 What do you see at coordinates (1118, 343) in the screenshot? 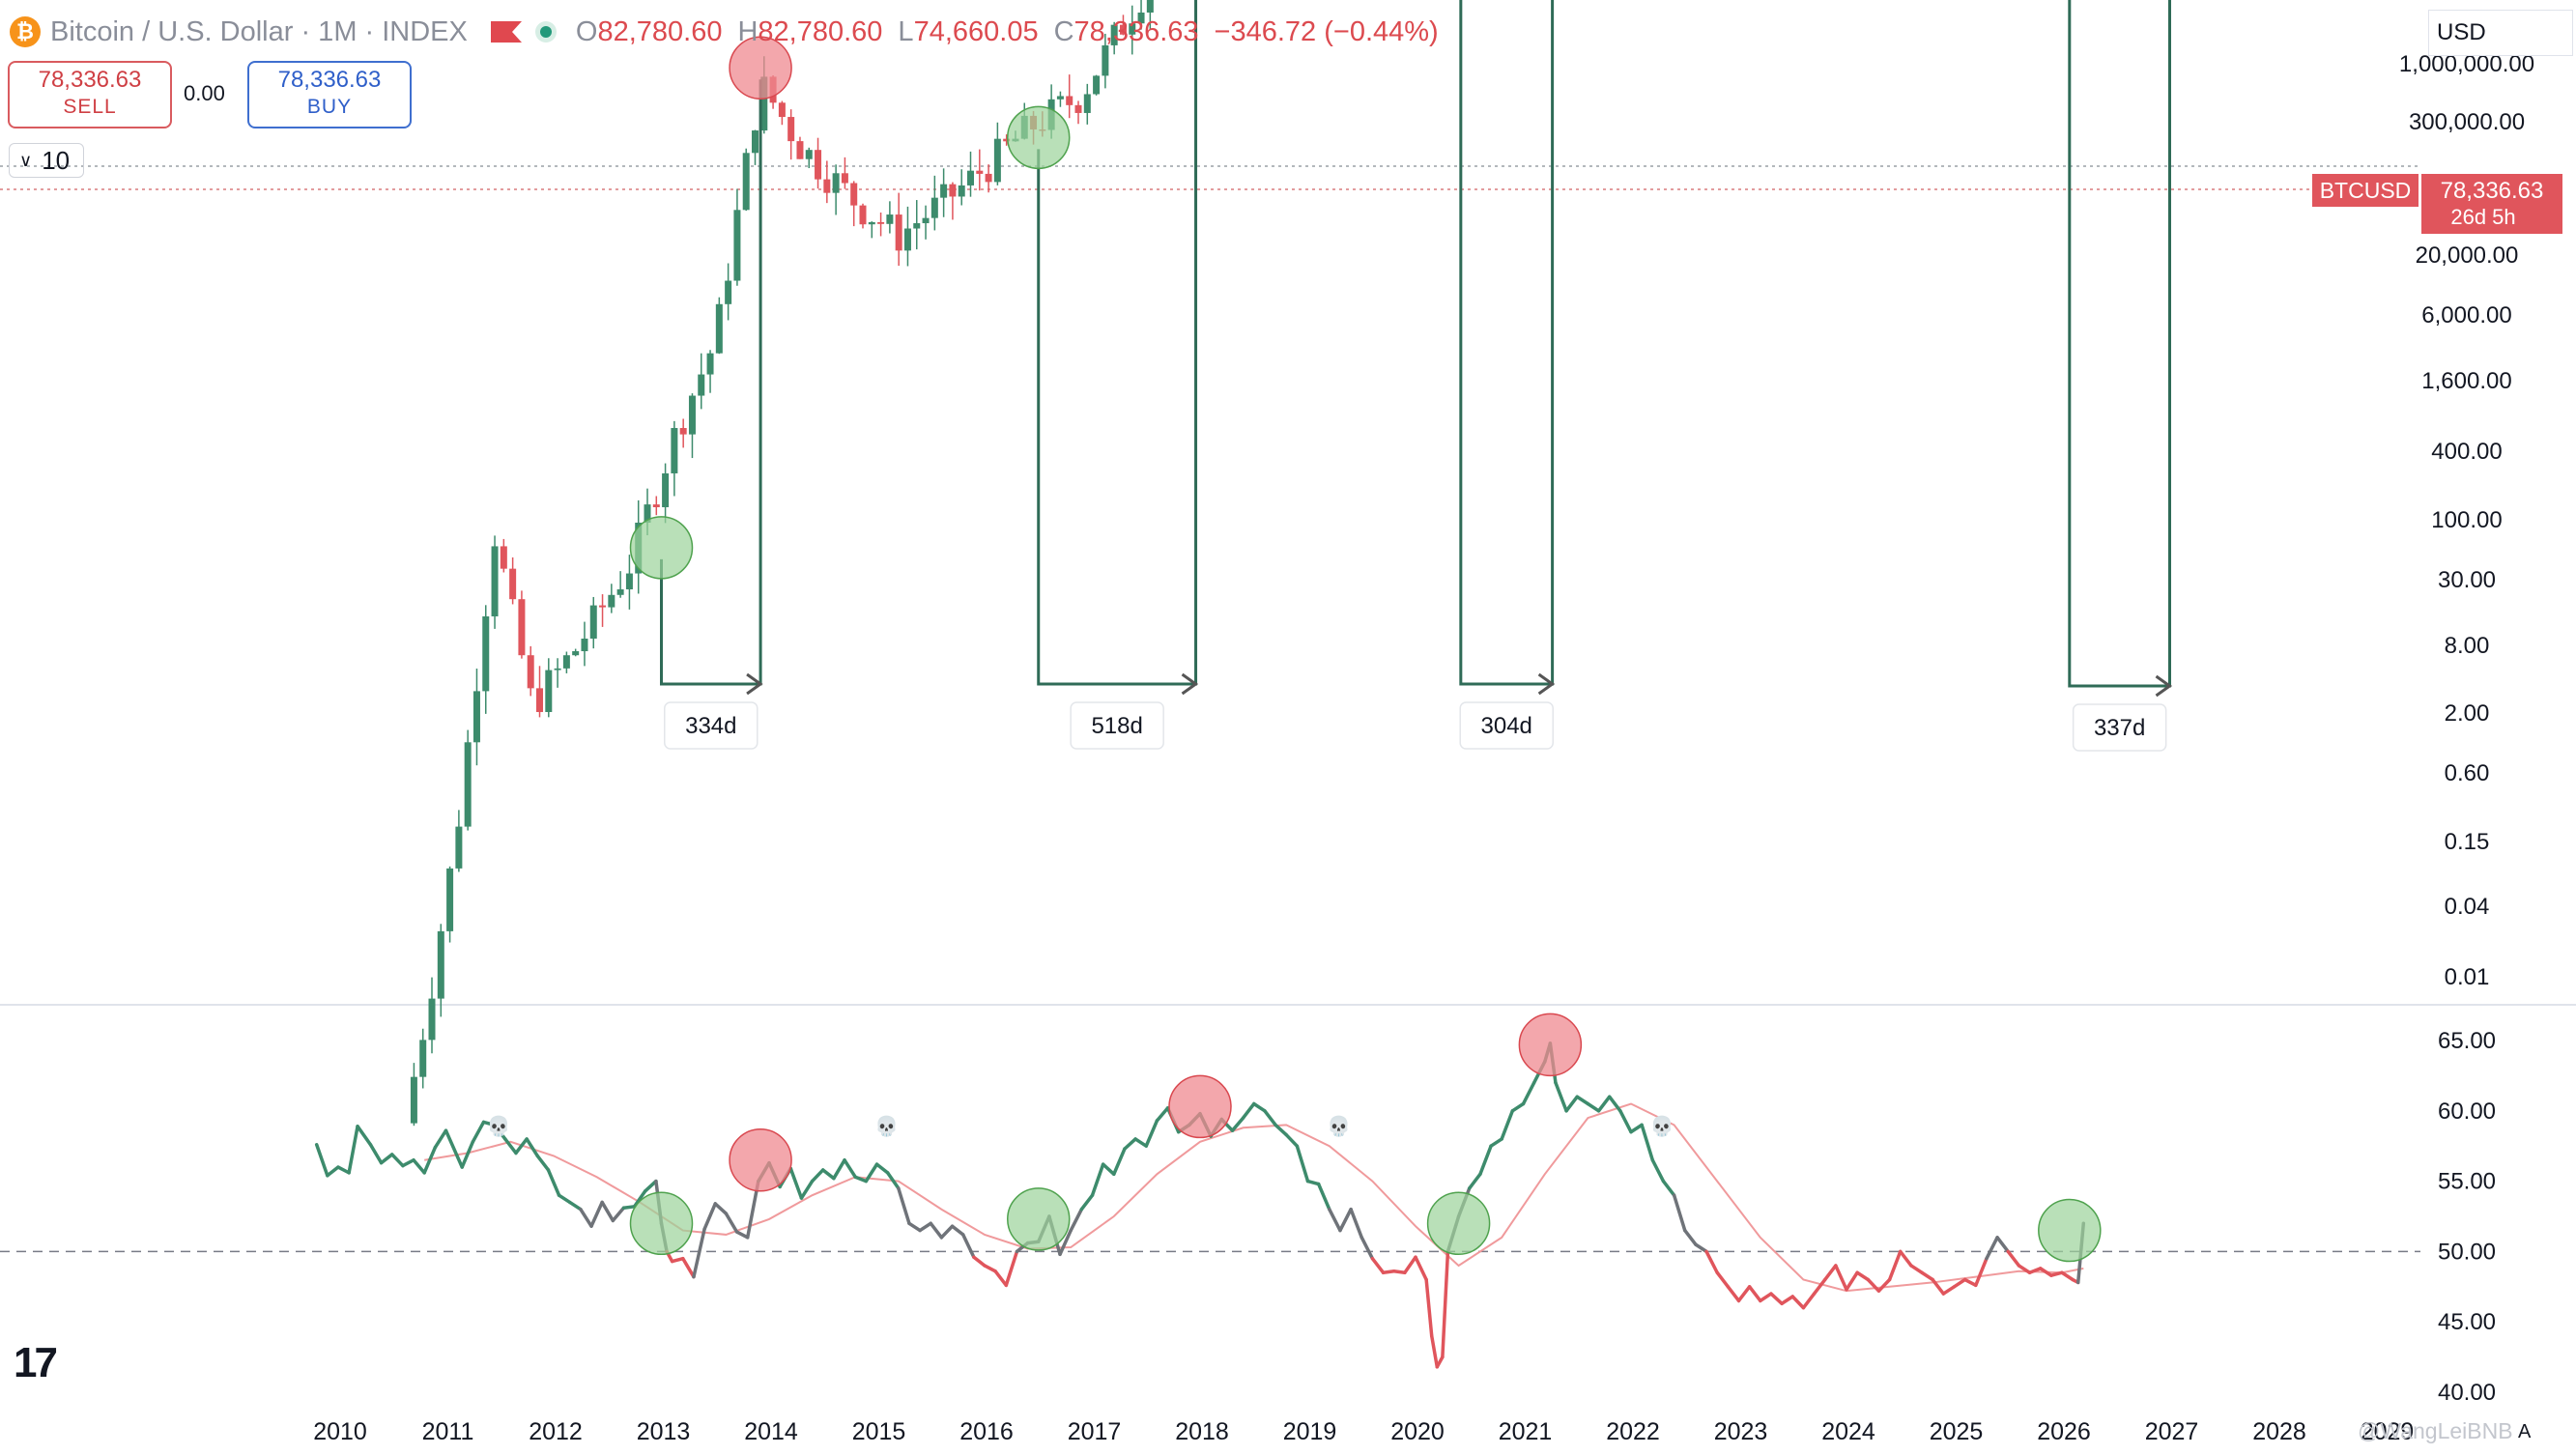
I see `measure-bracket` at bounding box center [1118, 343].